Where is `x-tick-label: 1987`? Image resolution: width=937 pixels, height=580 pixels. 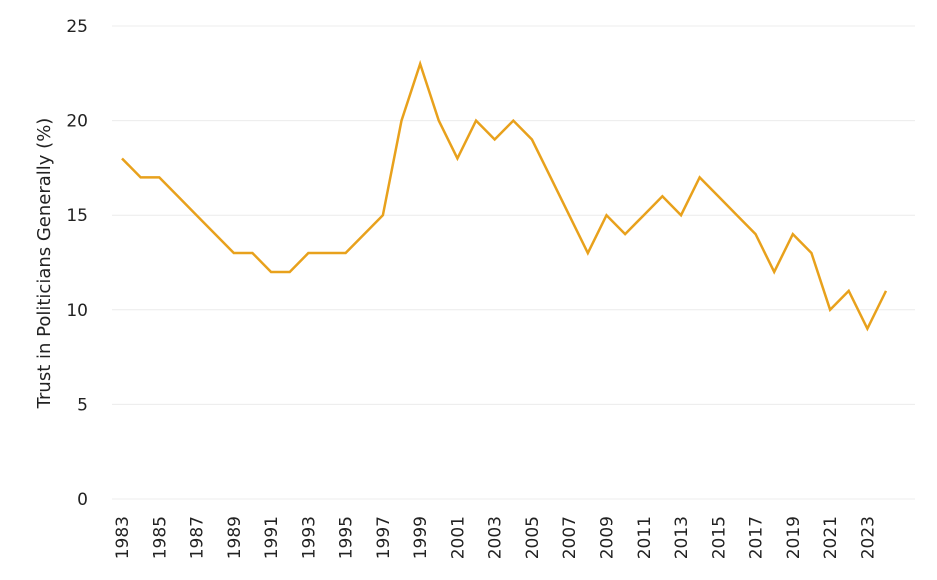 x-tick-label: 1987 is located at coordinates (198, 537).